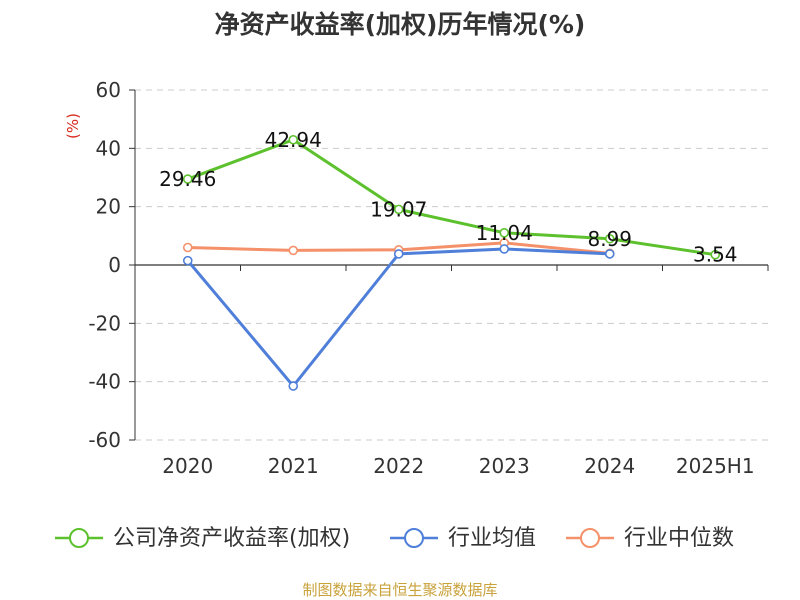  What do you see at coordinates (187, 466) in the screenshot?
I see `x-tick-label: 2020` at bounding box center [187, 466].